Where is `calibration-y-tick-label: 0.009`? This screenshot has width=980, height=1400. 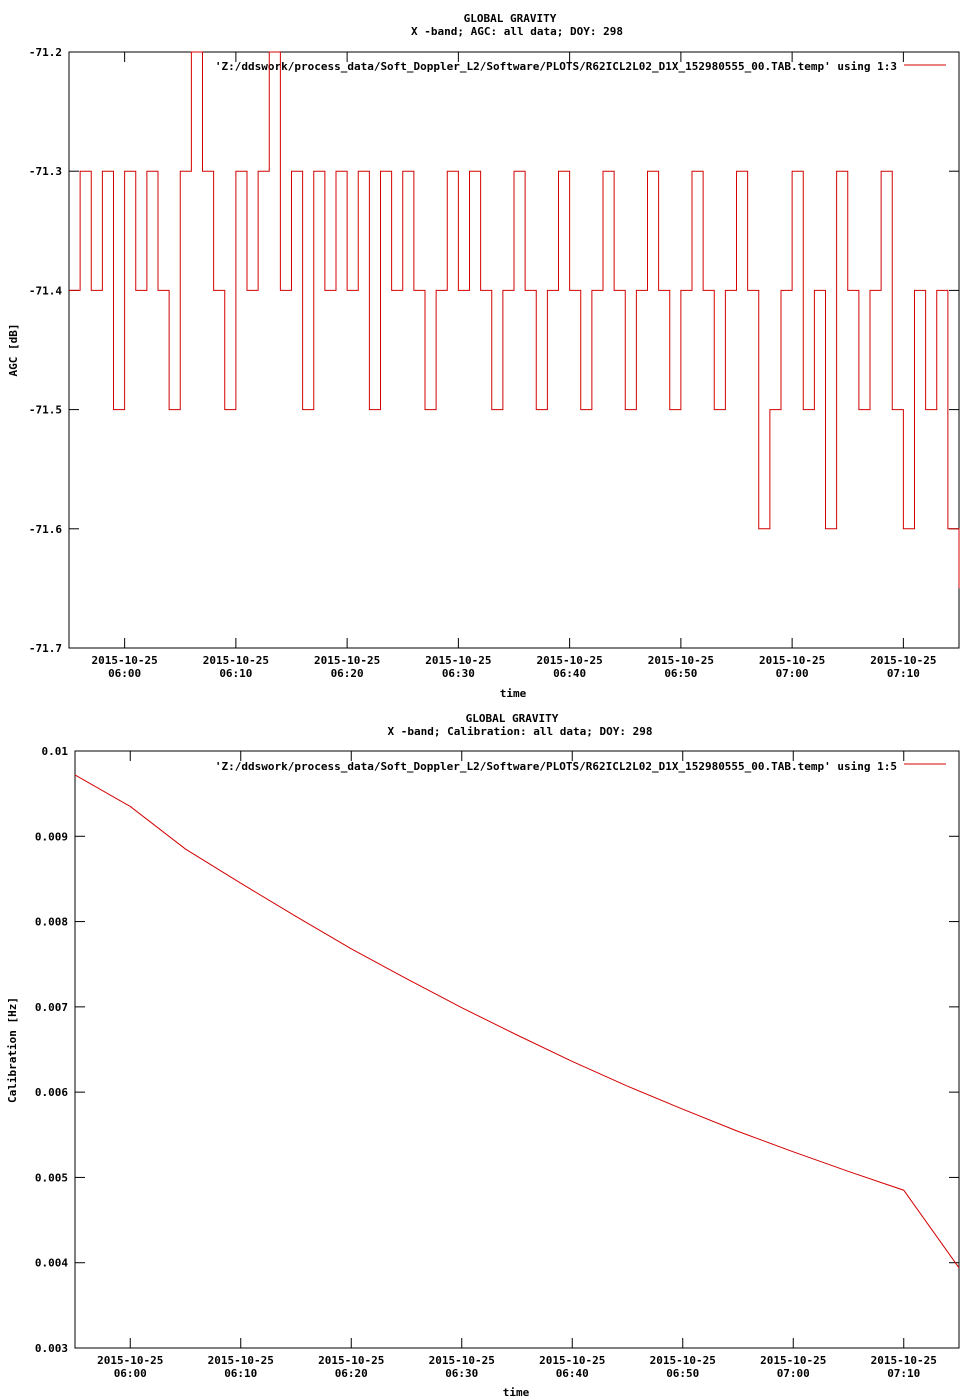
calibration-y-tick-label: 0.009 is located at coordinates (51, 836).